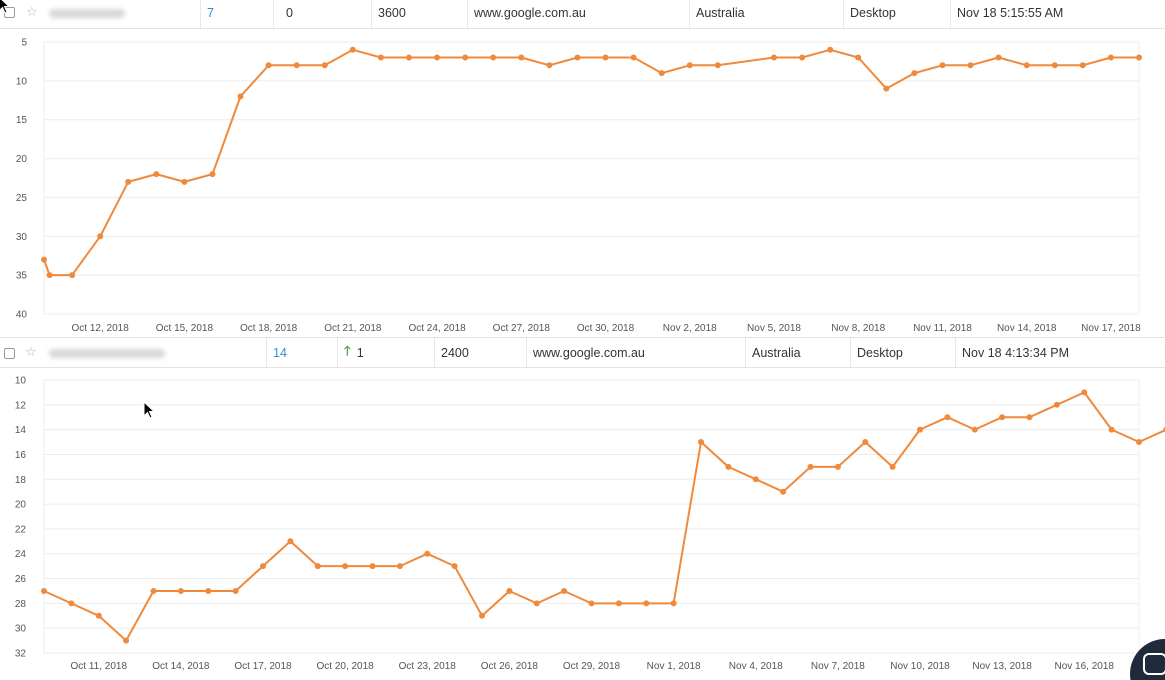 This screenshot has height=680, width=1165. What do you see at coordinates (5, 7) in the screenshot?
I see `mouse-cursor-icon` at bounding box center [5, 7].